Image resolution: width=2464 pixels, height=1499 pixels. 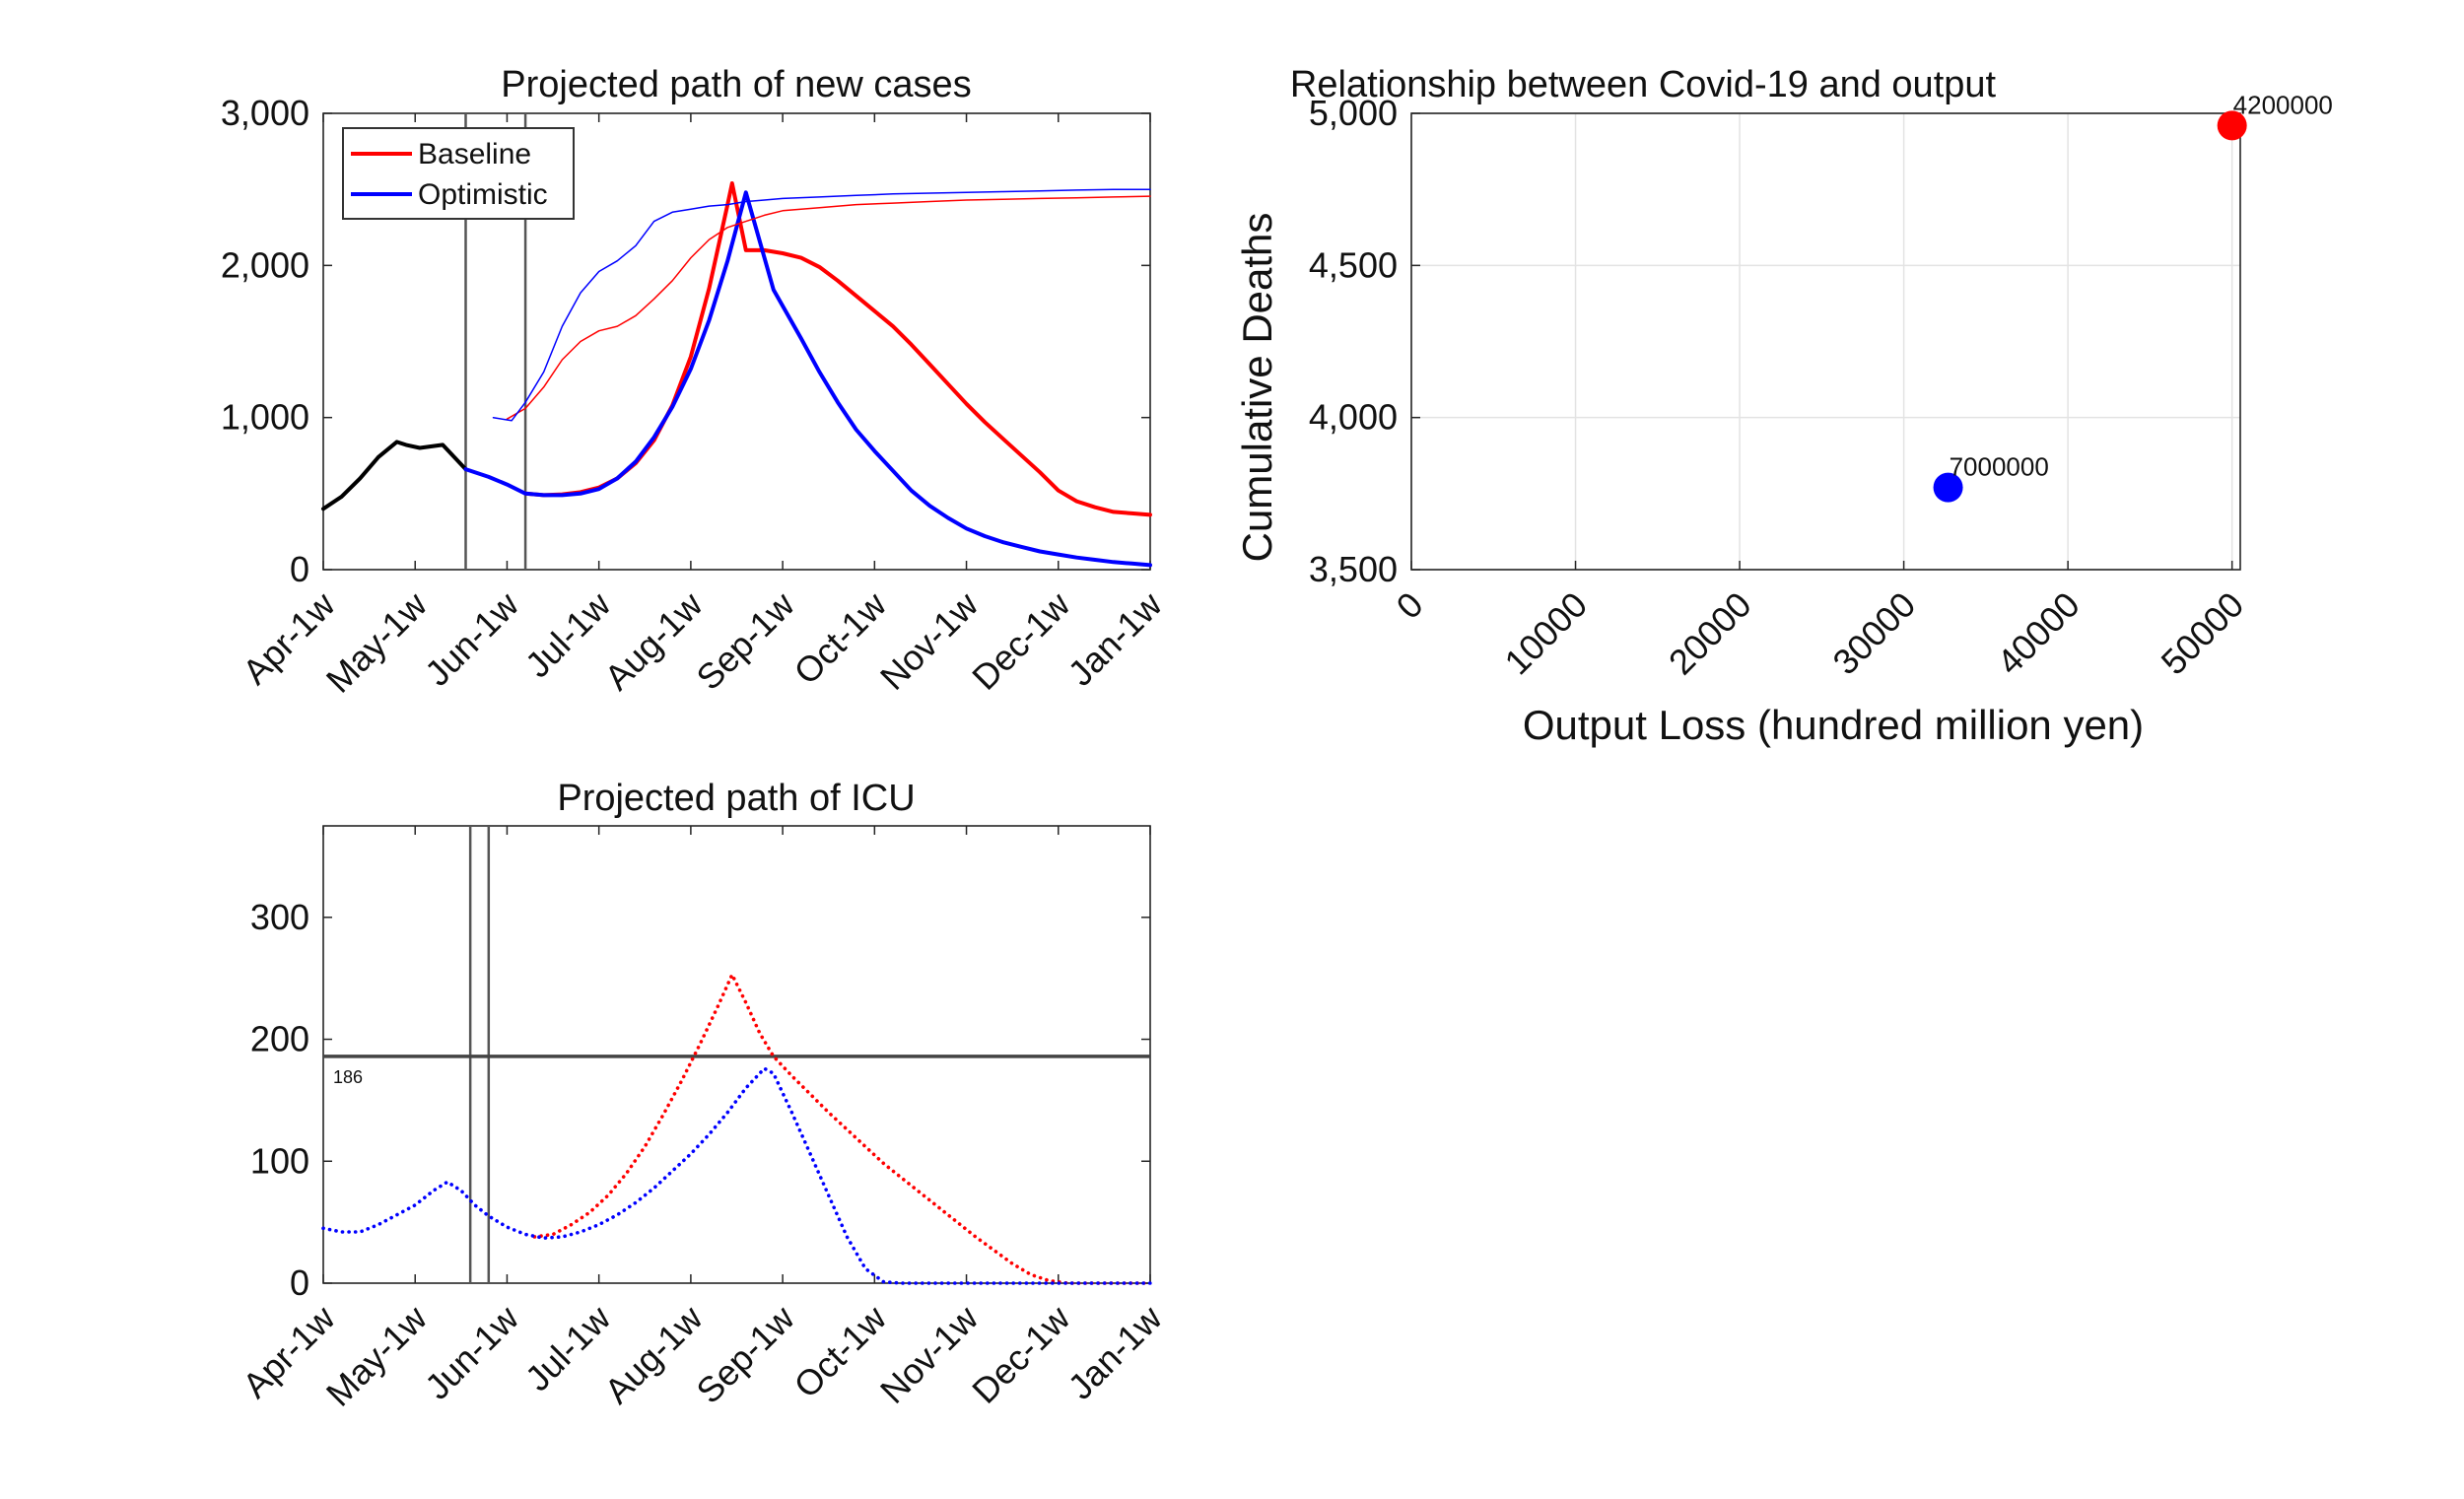 What do you see at coordinates (299, 1283) in the screenshot?
I see `icu-y-tick-label: 0` at bounding box center [299, 1283].